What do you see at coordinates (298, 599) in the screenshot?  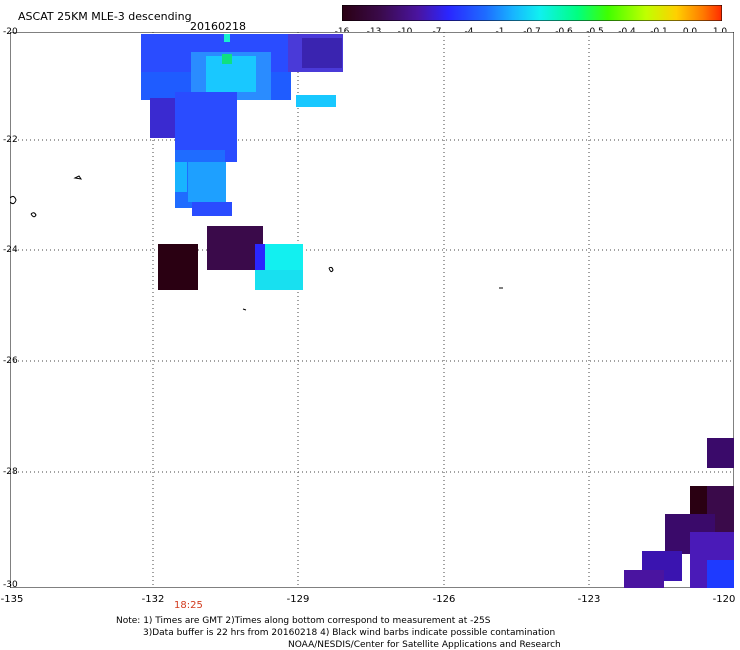 I see `lon-label: -129` at bounding box center [298, 599].